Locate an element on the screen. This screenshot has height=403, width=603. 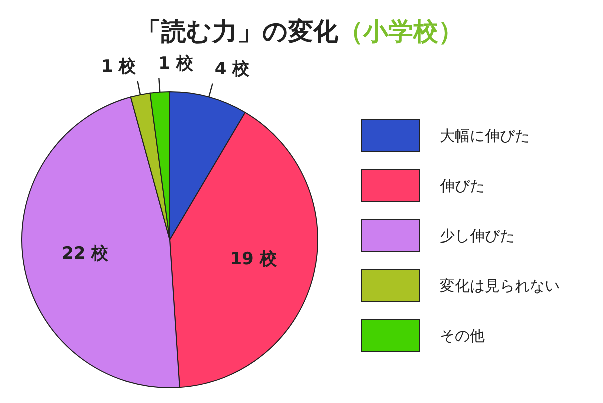
legend-label: 伸びた is located at coordinates (462, 186).